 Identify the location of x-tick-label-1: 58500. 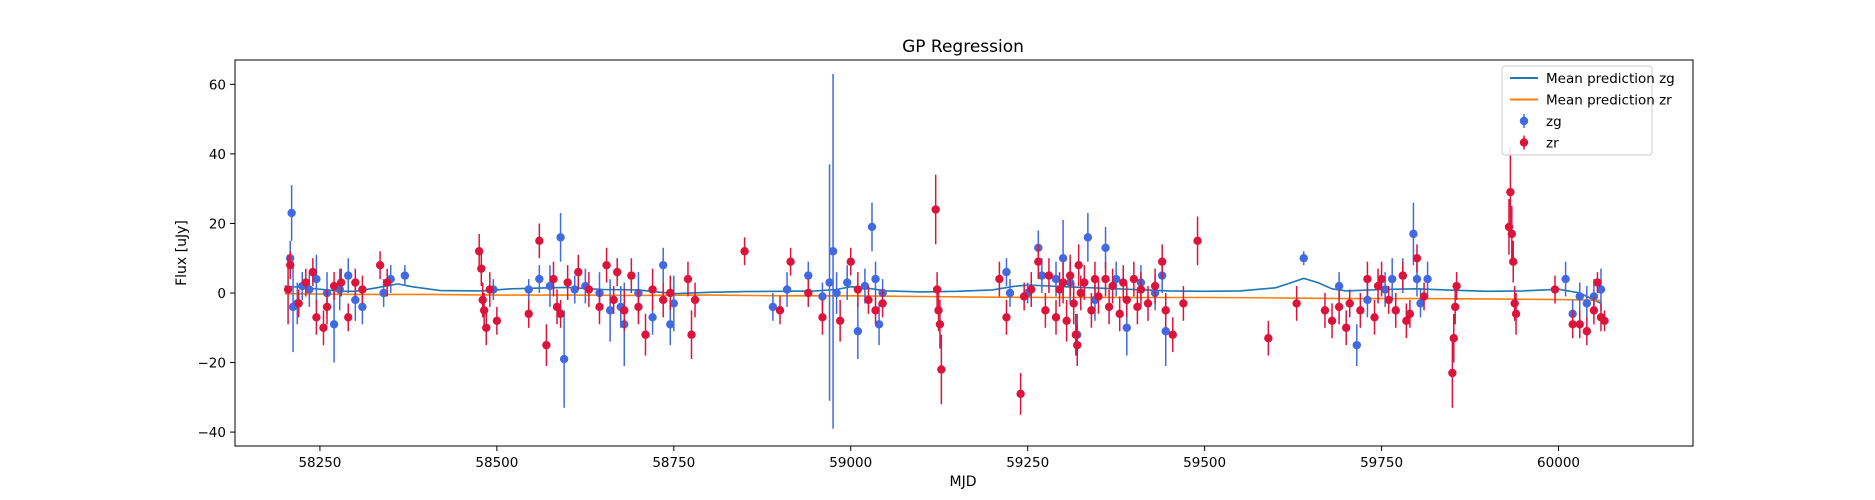
(496, 463).